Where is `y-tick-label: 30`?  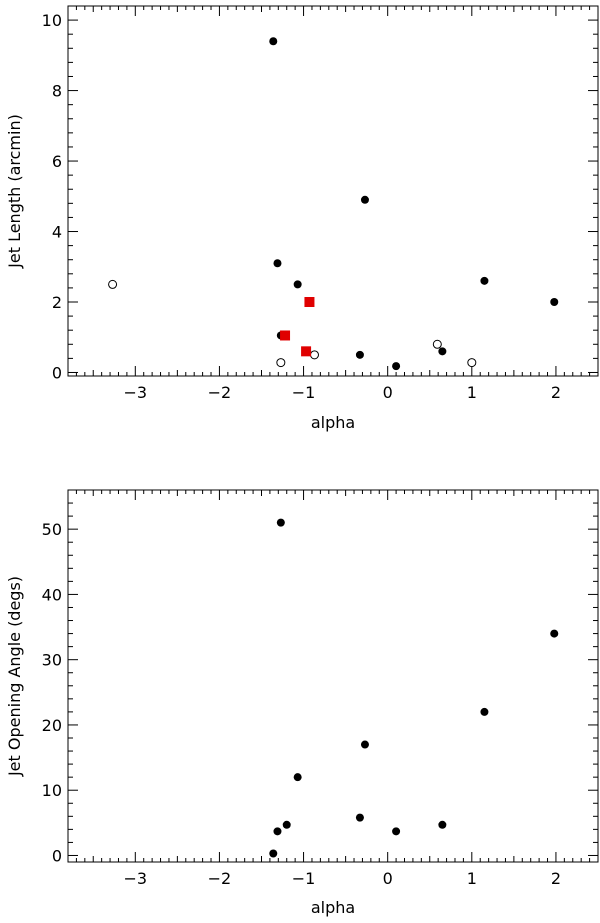 y-tick-label: 30 is located at coordinates (52, 660).